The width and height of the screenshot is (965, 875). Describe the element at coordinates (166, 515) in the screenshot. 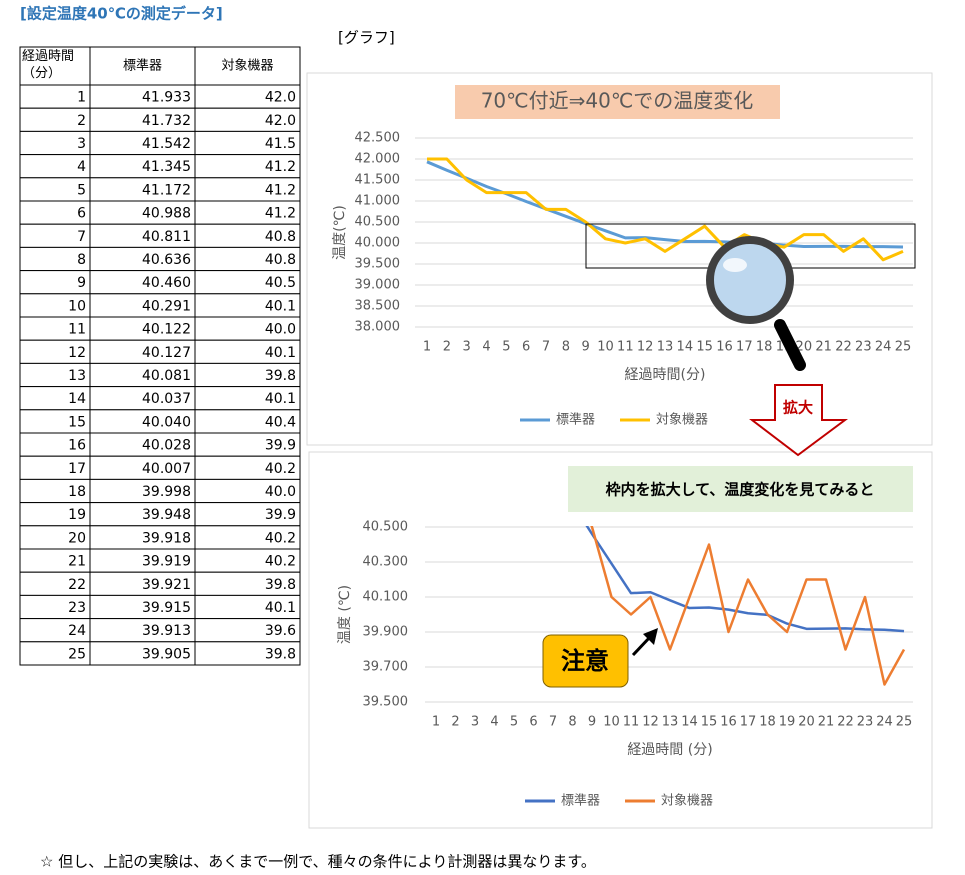

I see `cell-text: 39.948` at that location.